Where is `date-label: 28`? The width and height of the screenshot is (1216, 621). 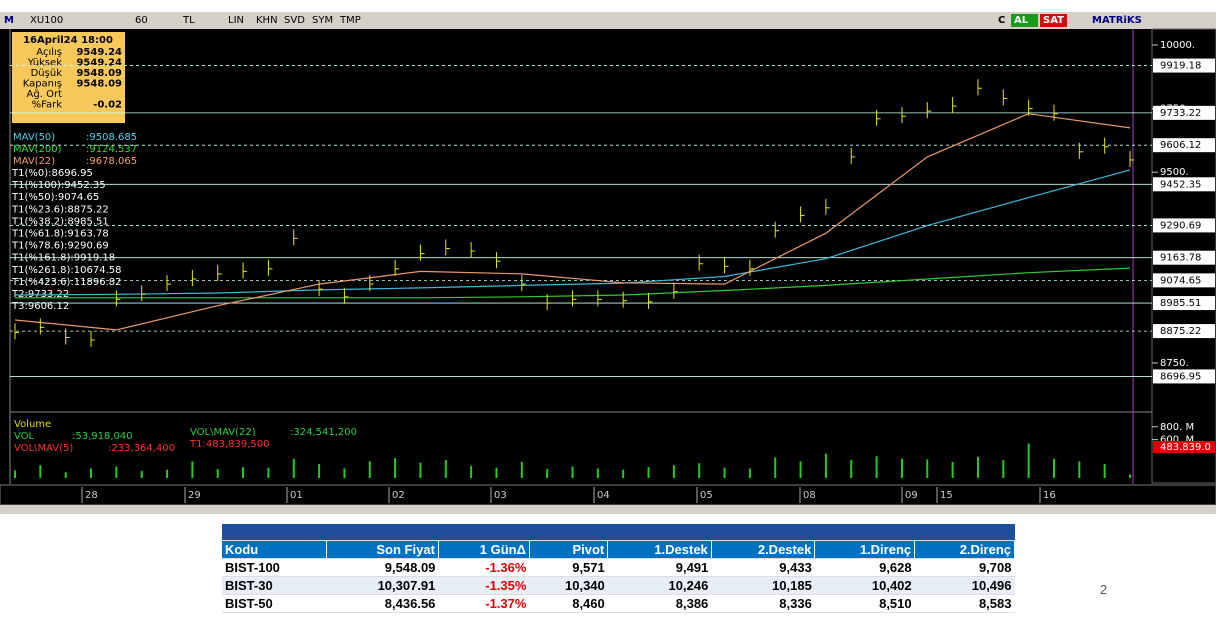
date-label: 28 is located at coordinates (91, 495).